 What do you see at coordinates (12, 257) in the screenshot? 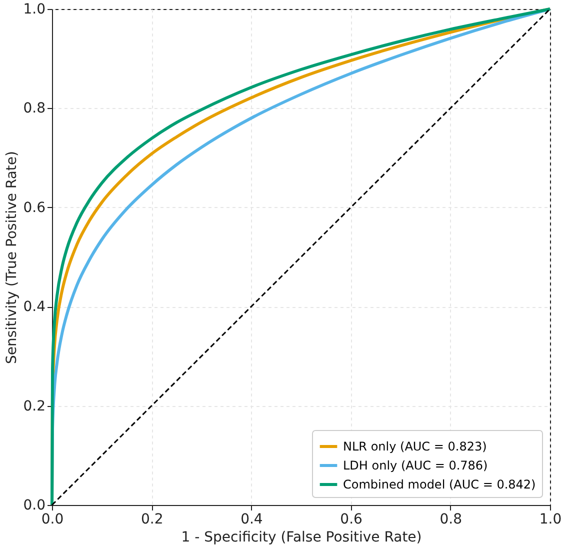
I see `y-axis-title: Sensitivity (True Positive Rate)` at bounding box center [12, 257].